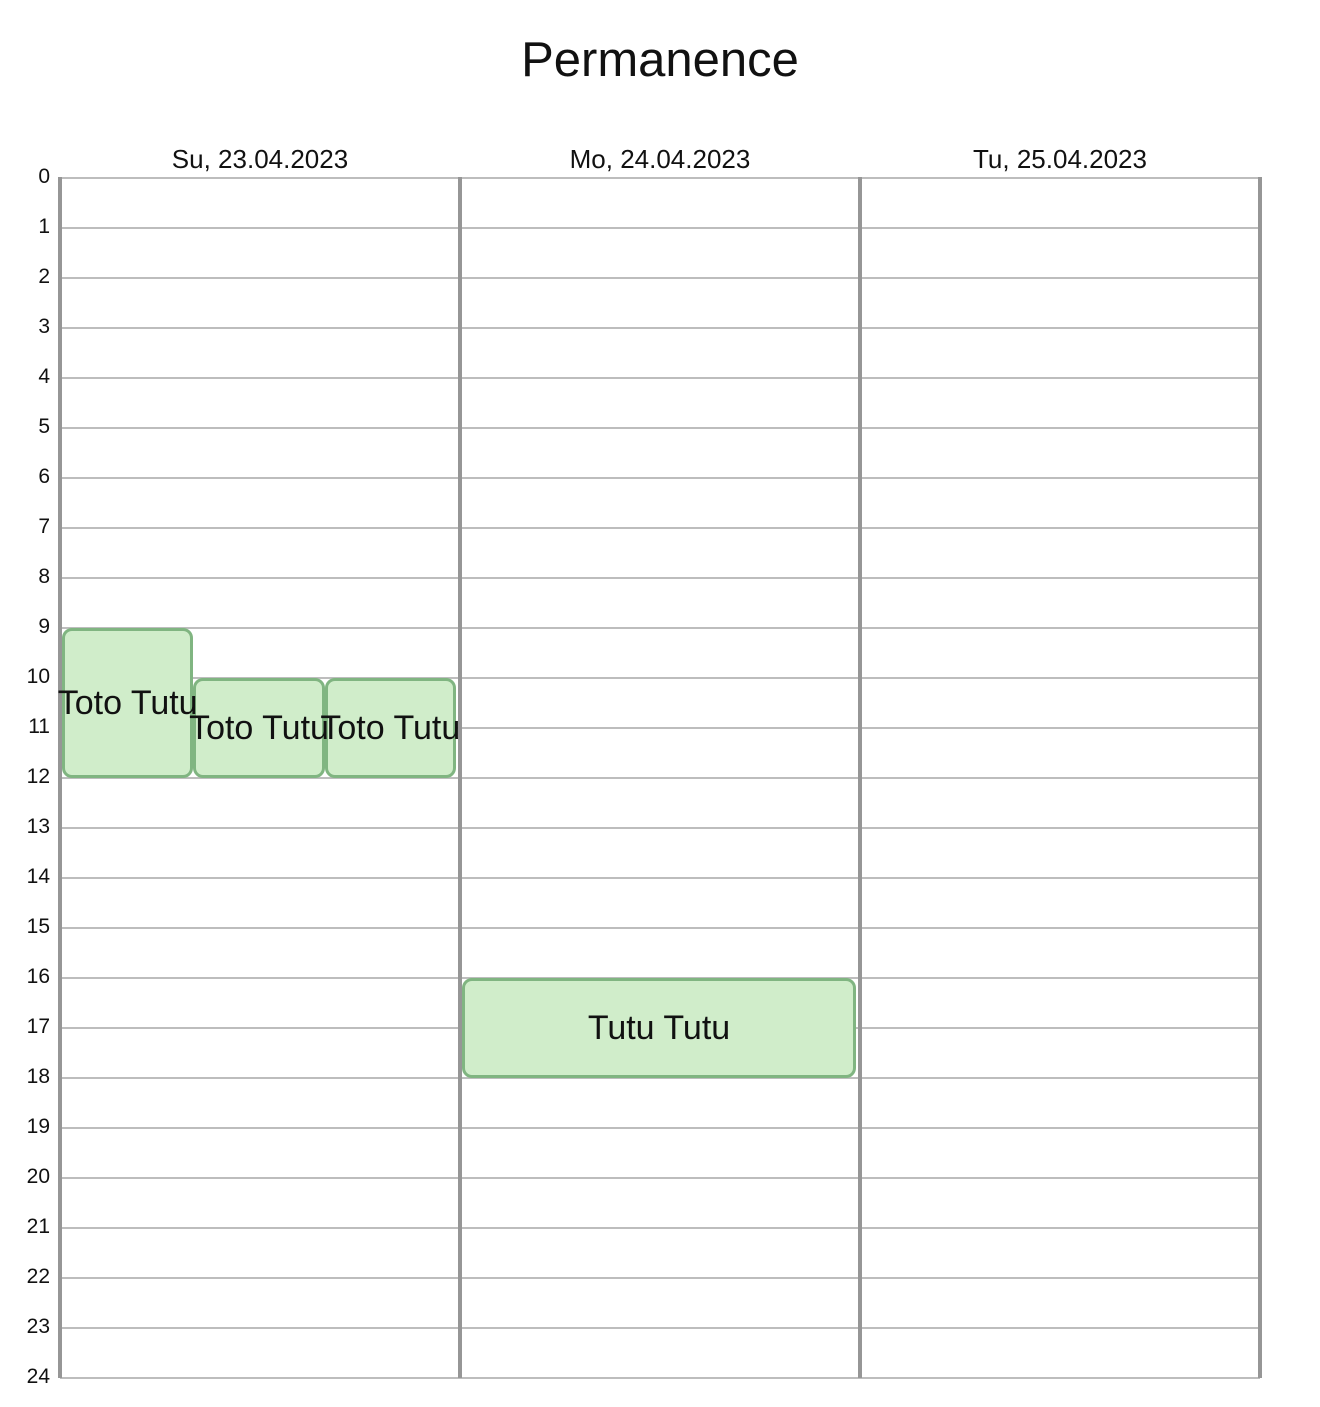 Image resolution: width=1320 pixels, height=1407 pixels. I want to click on hour-label: 5, so click(44, 426).